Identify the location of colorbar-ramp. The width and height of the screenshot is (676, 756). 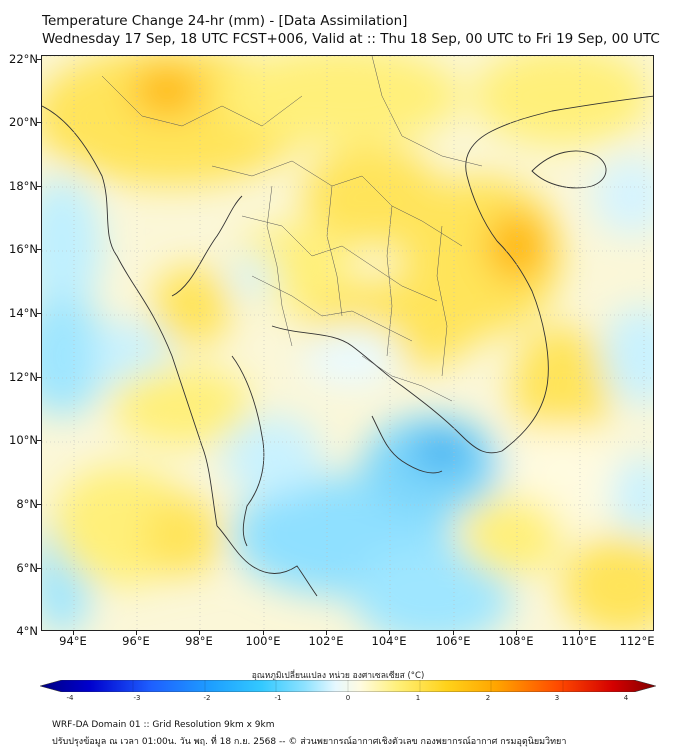
(348, 686).